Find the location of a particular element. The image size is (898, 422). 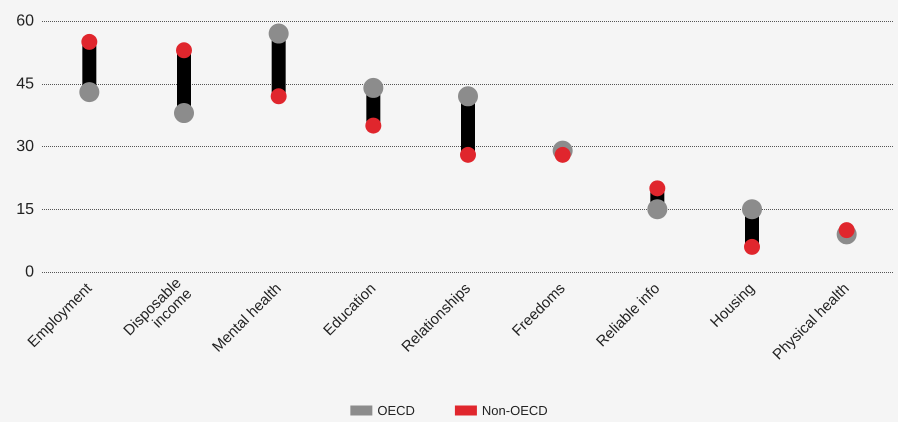

y-tick-label: 60 is located at coordinates (25, 21).